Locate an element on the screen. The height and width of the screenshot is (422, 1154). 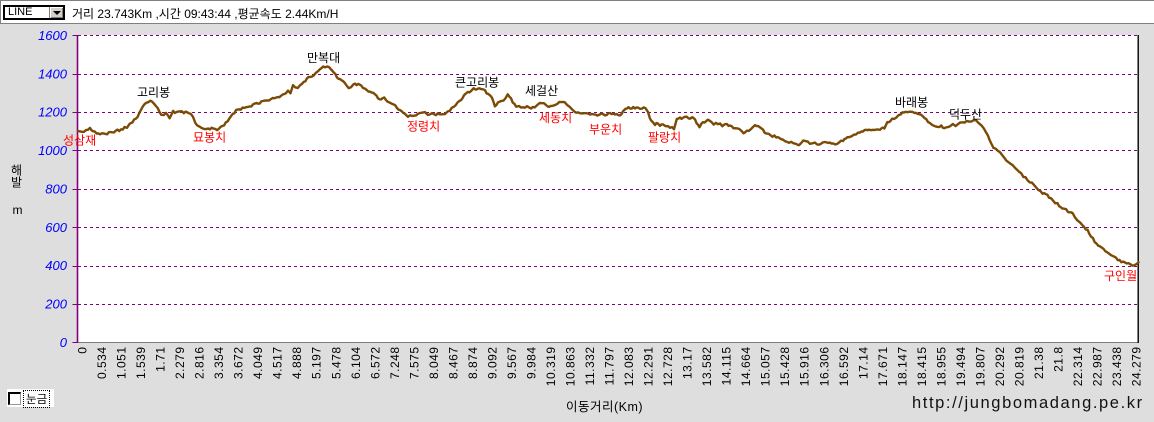
svg-text: 600 is located at coordinates (56, 227).